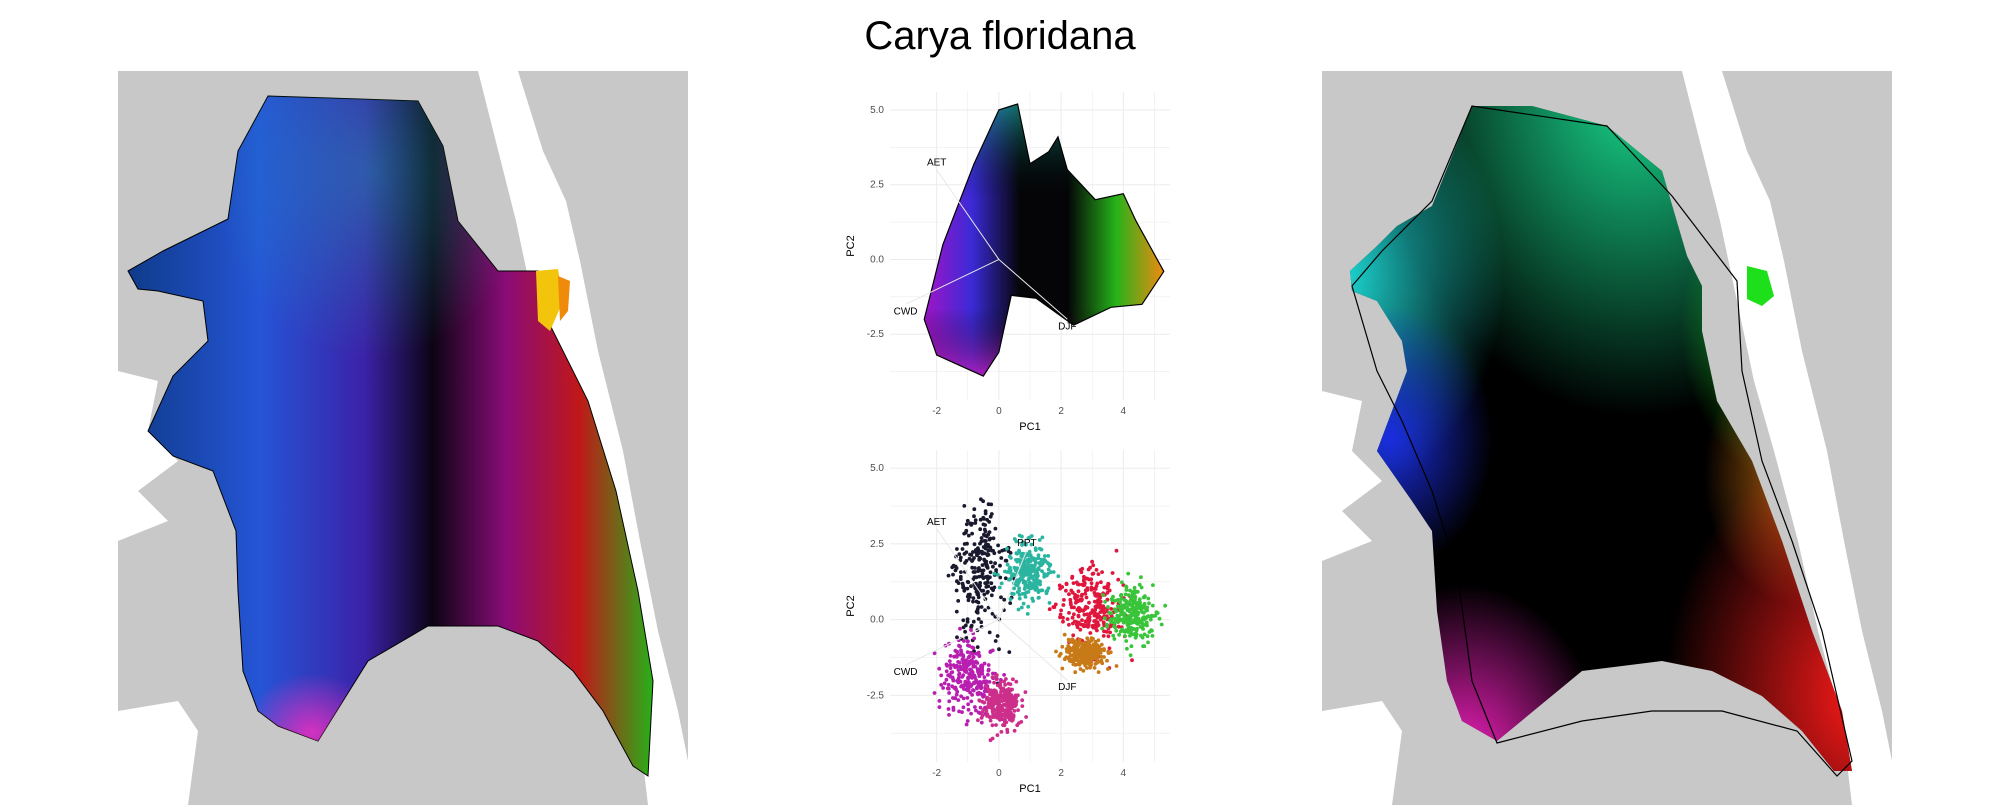 Image resolution: width=2000 pixels, height=805 pixels. I want to click on loading-label: DJF, so click(1067, 687).